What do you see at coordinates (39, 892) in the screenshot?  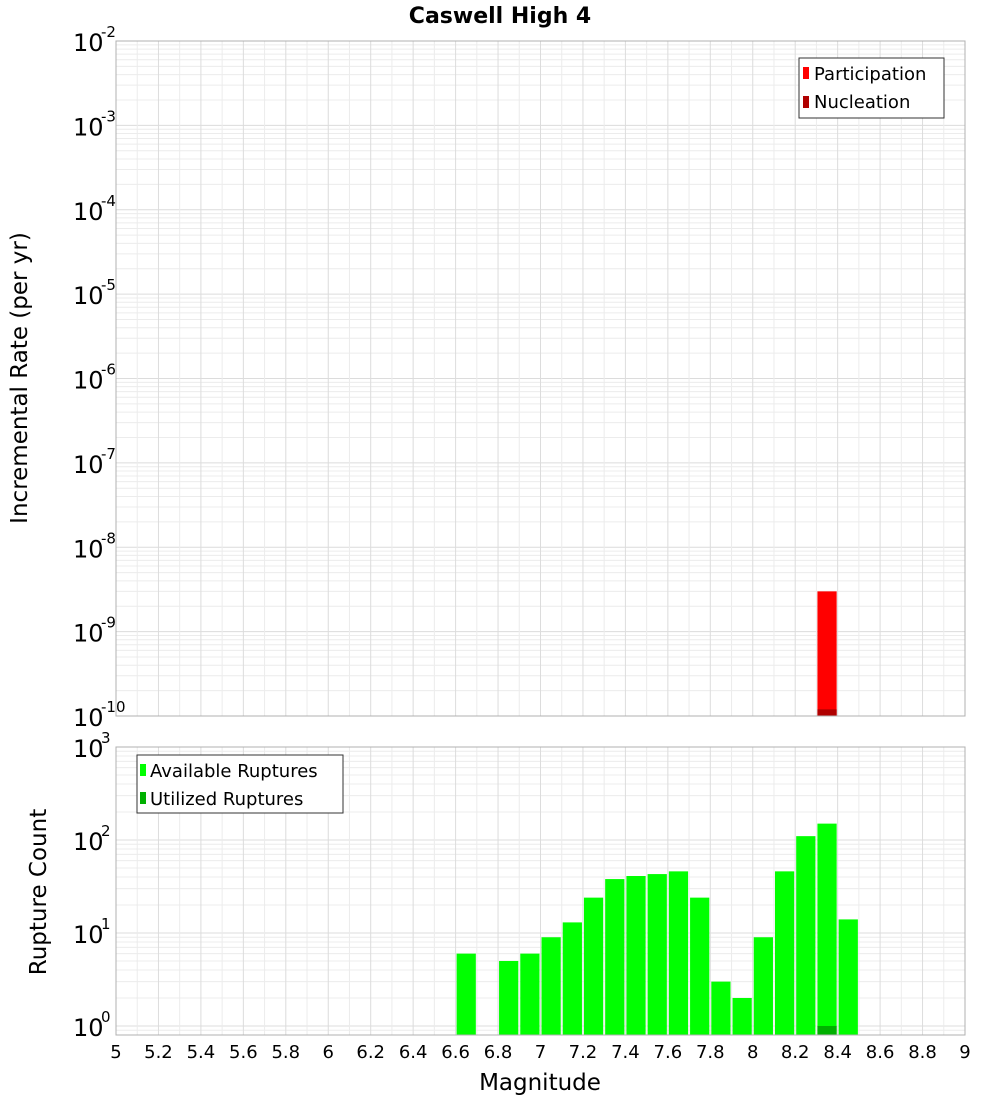 I see `count-y-axis-label: Rupture Count` at bounding box center [39, 892].